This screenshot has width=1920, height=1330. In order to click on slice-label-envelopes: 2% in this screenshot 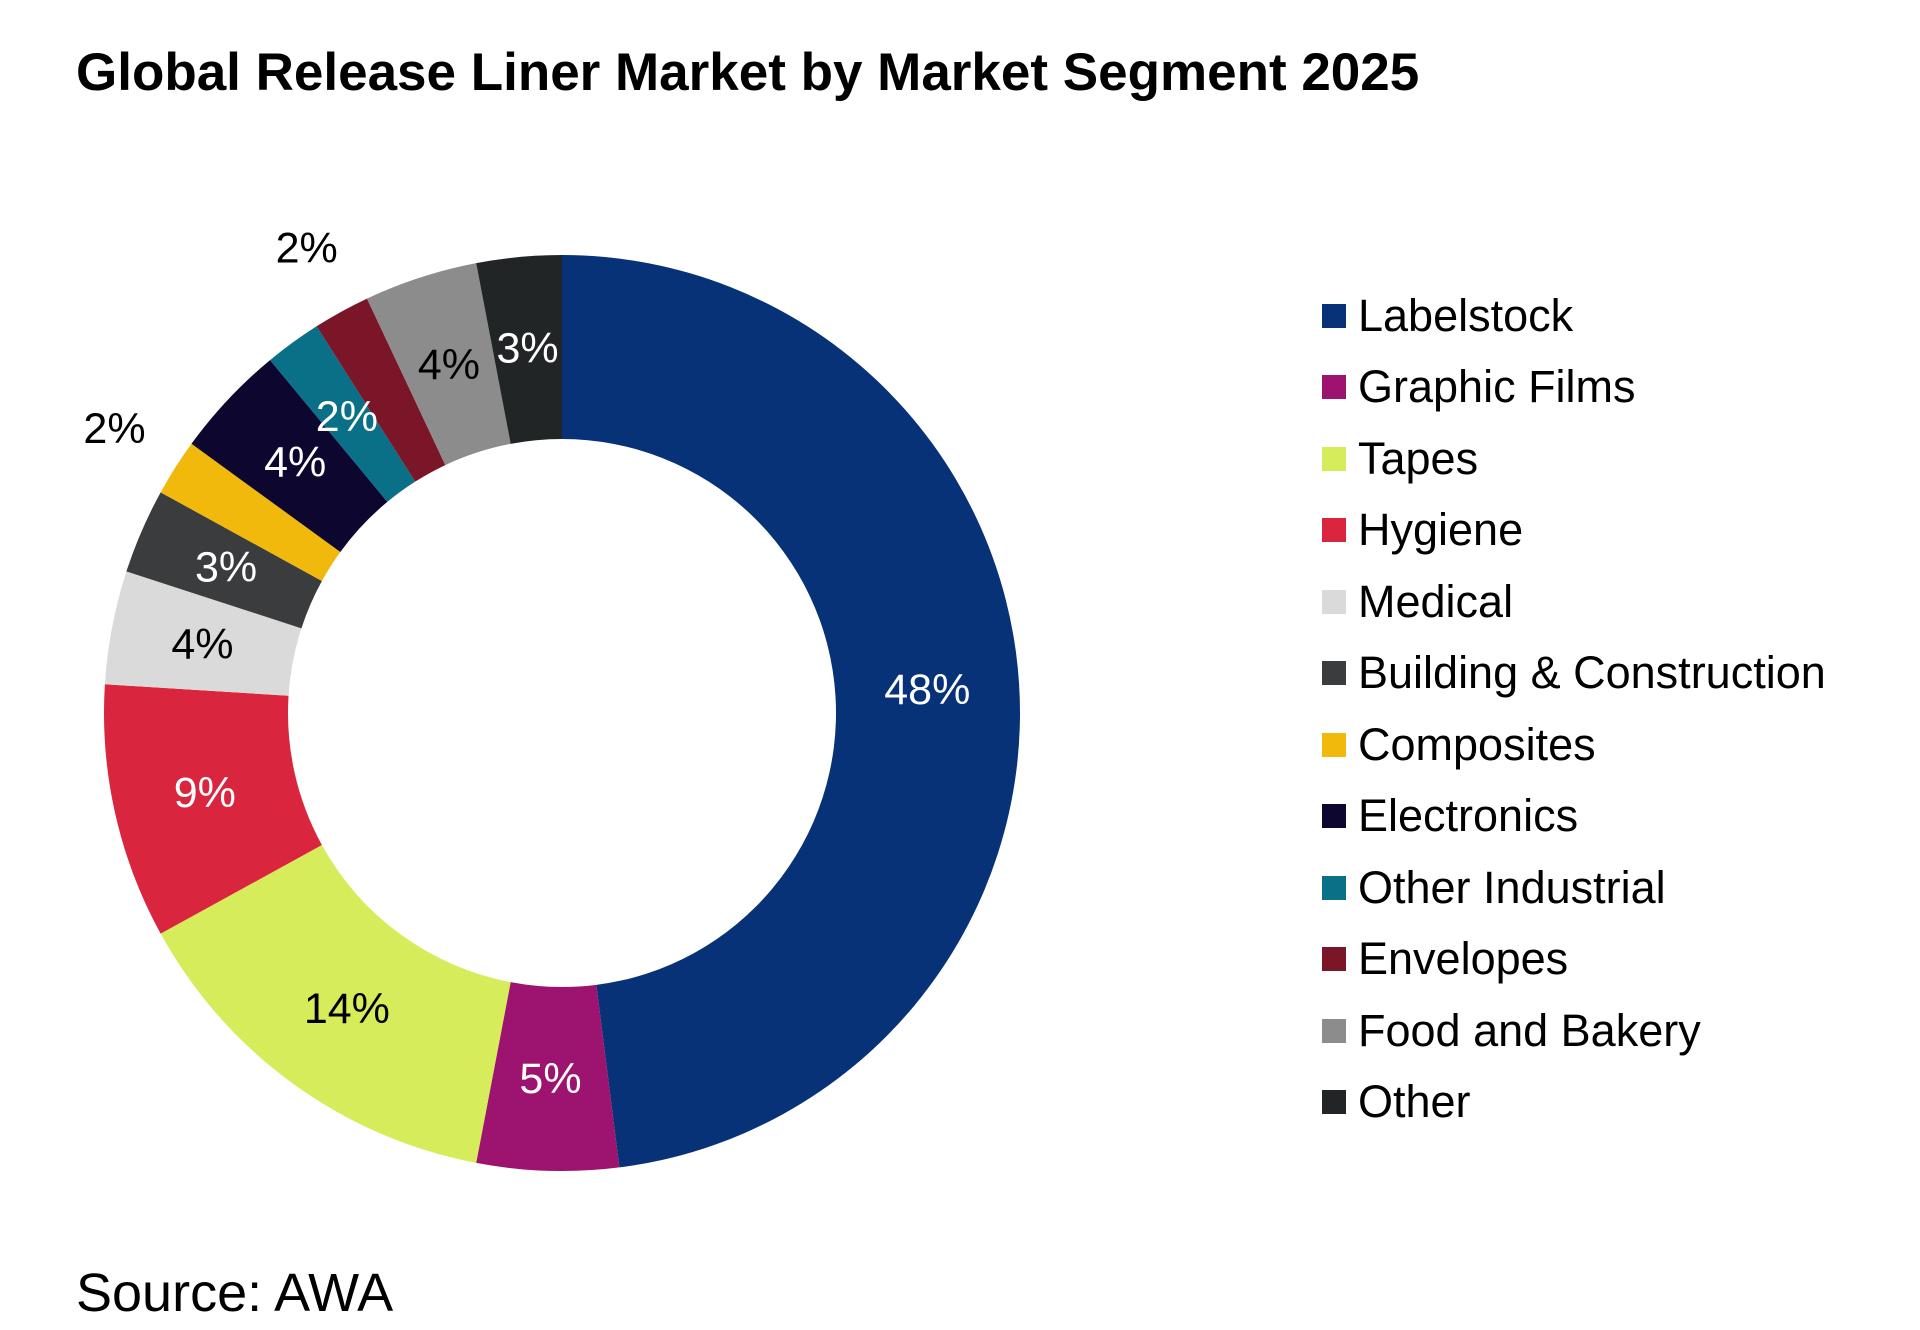, I will do `click(307, 249)`.